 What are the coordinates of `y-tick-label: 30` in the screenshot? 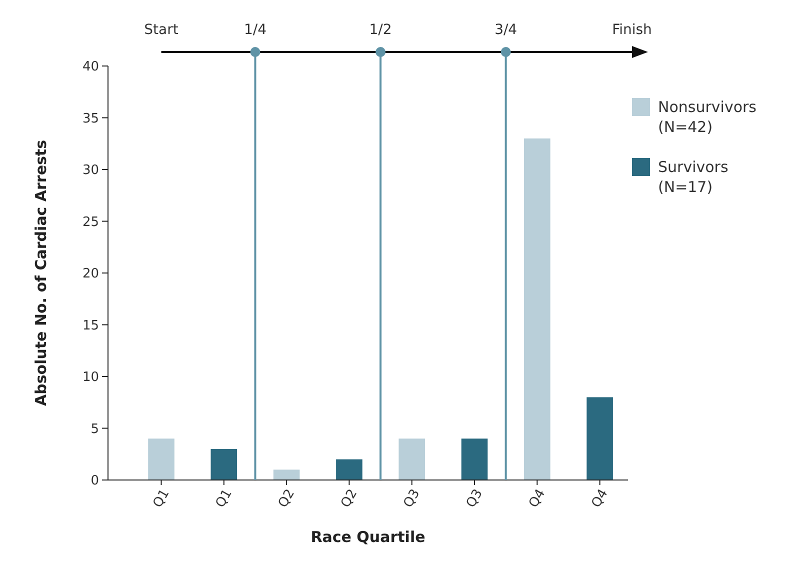 It's located at (90, 170).